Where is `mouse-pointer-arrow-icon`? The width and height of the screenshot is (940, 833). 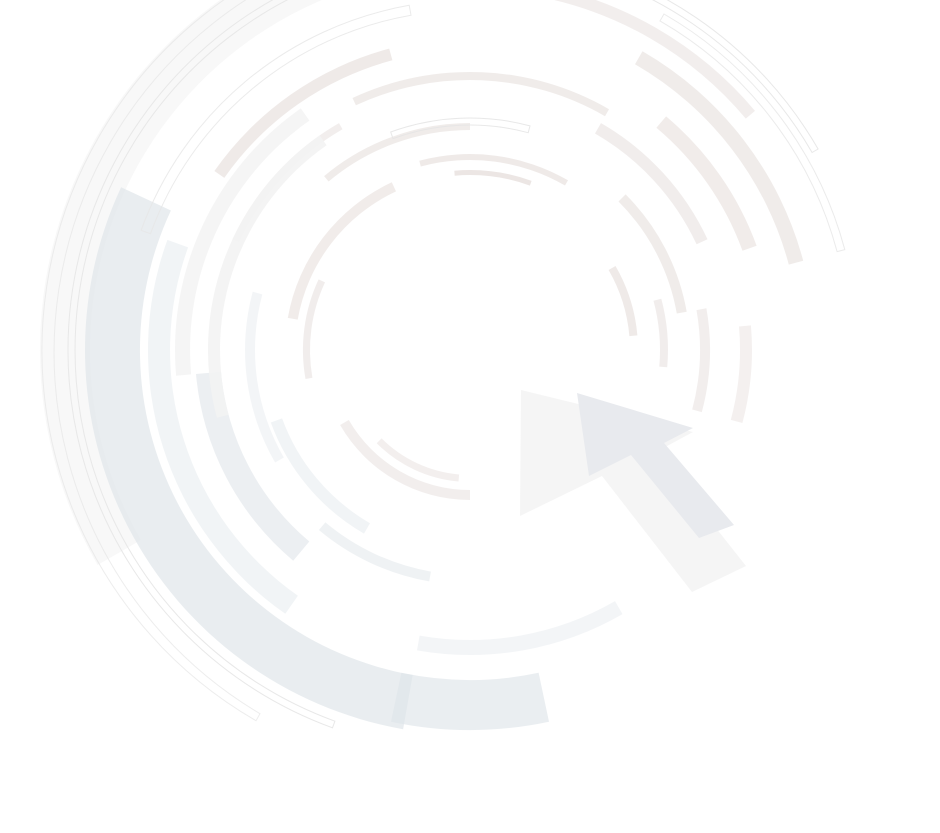 mouse-pointer-arrow-icon is located at coordinates (633, 491).